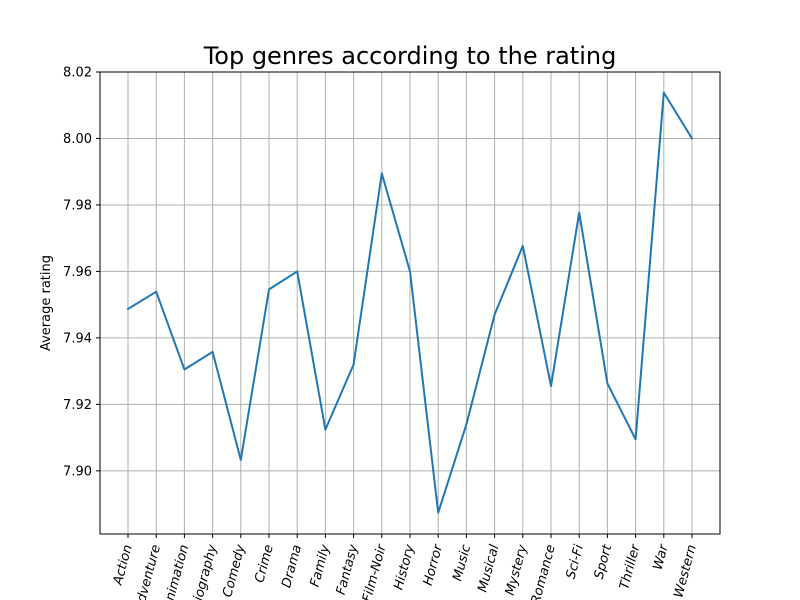 The image size is (800, 600). Describe the element at coordinates (517, 570) in the screenshot. I see `x-tick-label: Mystery` at that location.